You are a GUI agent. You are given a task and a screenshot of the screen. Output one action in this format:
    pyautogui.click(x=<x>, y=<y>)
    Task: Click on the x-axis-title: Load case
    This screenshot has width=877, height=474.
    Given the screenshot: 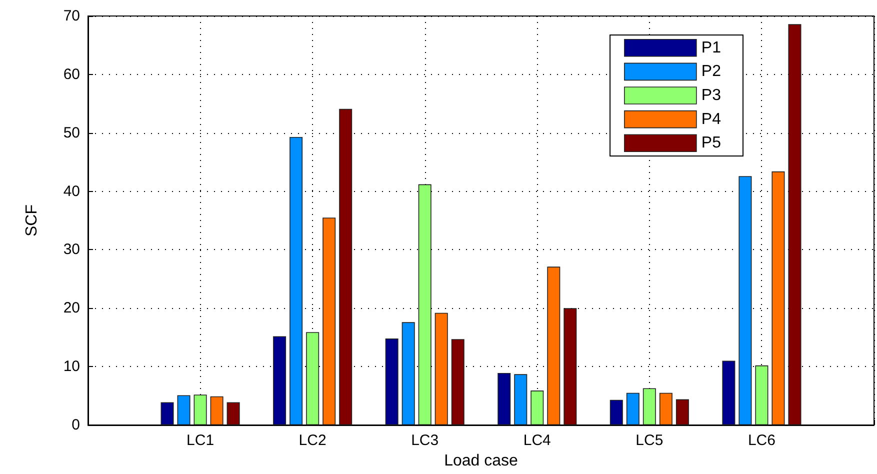 What is the action you would take?
    pyautogui.click(x=481, y=461)
    